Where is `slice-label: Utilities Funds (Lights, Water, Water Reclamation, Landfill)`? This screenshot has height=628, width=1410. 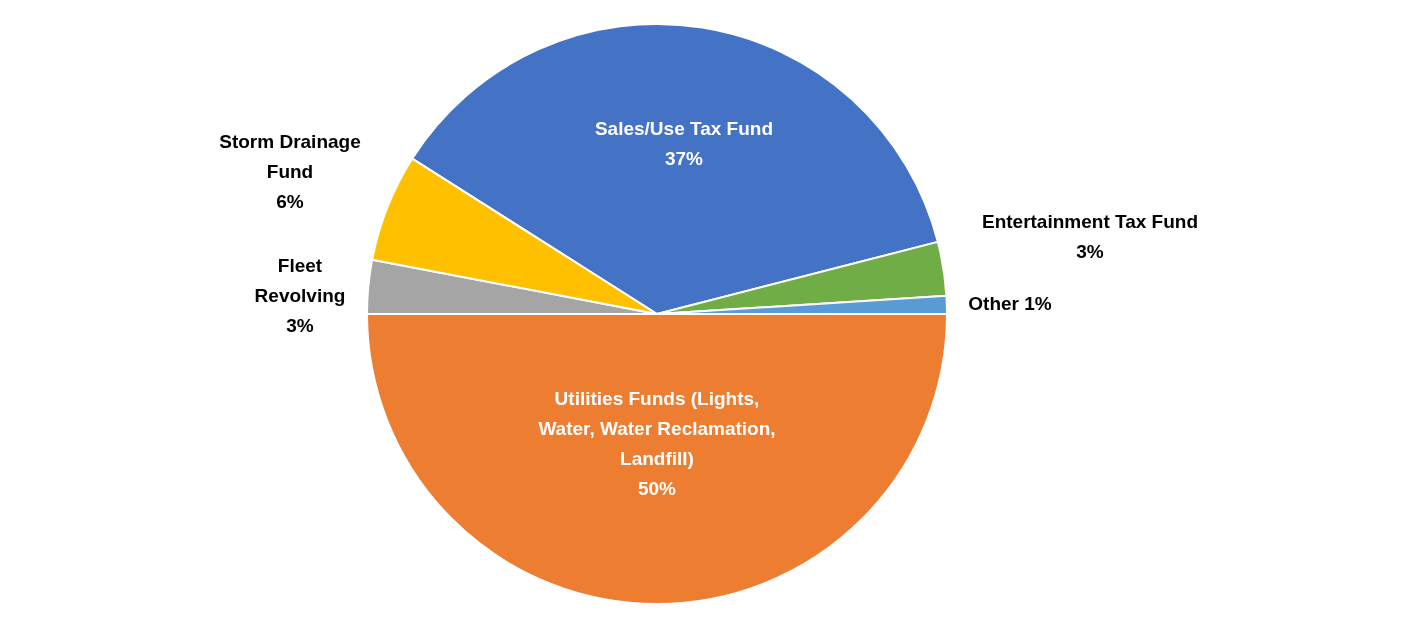 slice-label: Utilities Funds (Lights, Water, Water Reclamation, Landfill) is located at coordinates (657, 428).